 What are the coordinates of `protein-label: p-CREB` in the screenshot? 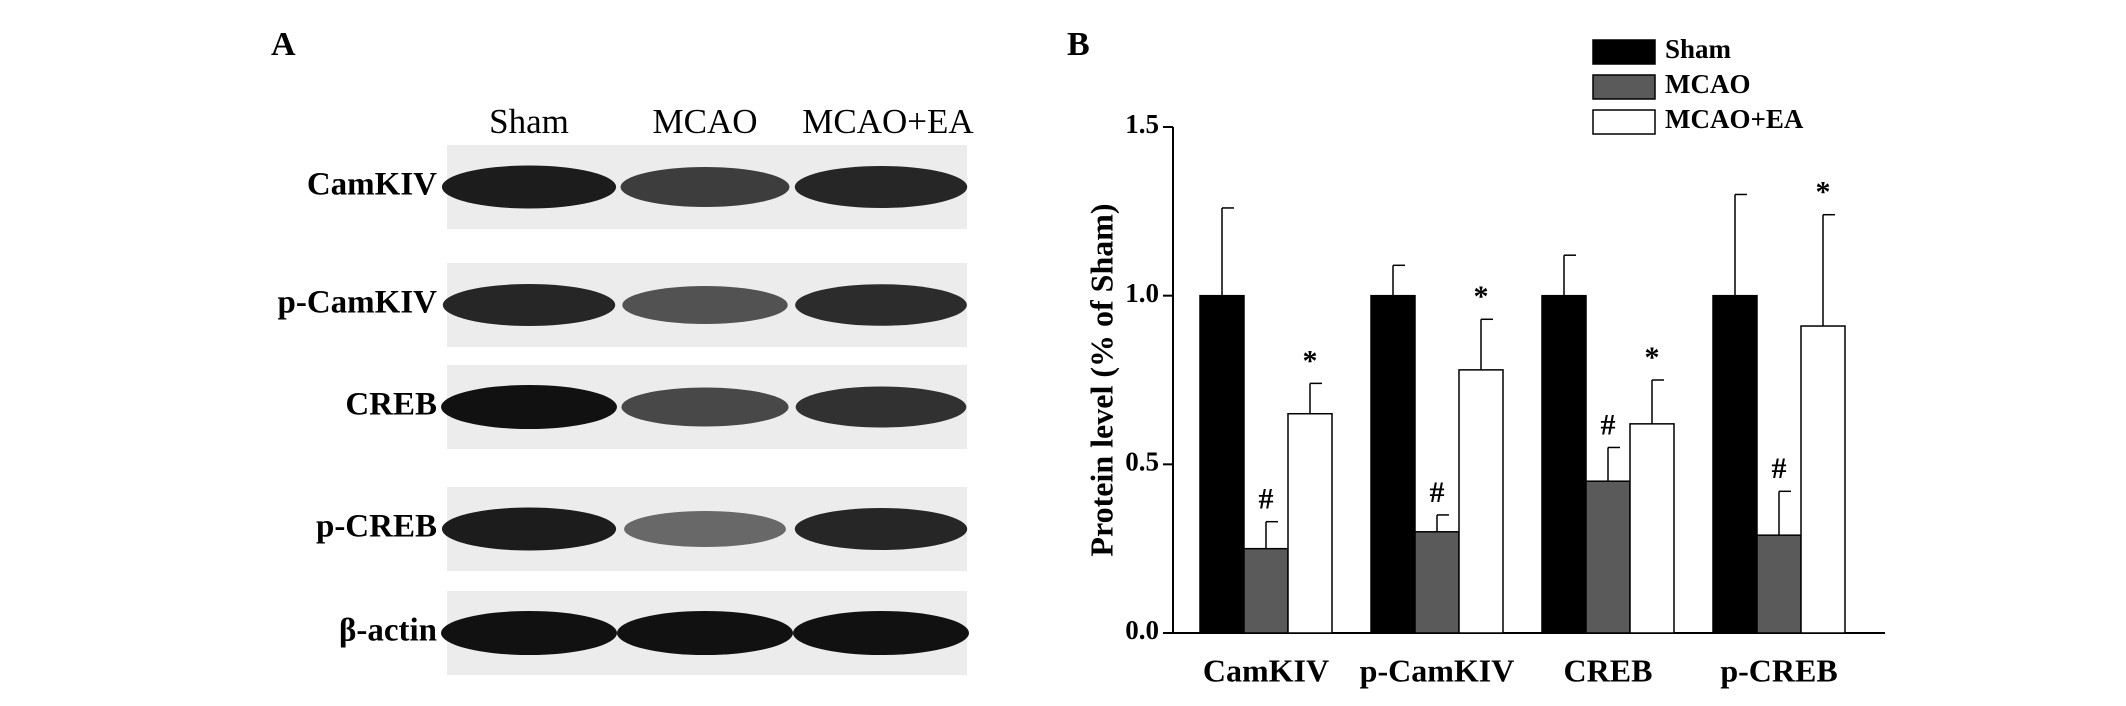 It's located at (376, 527).